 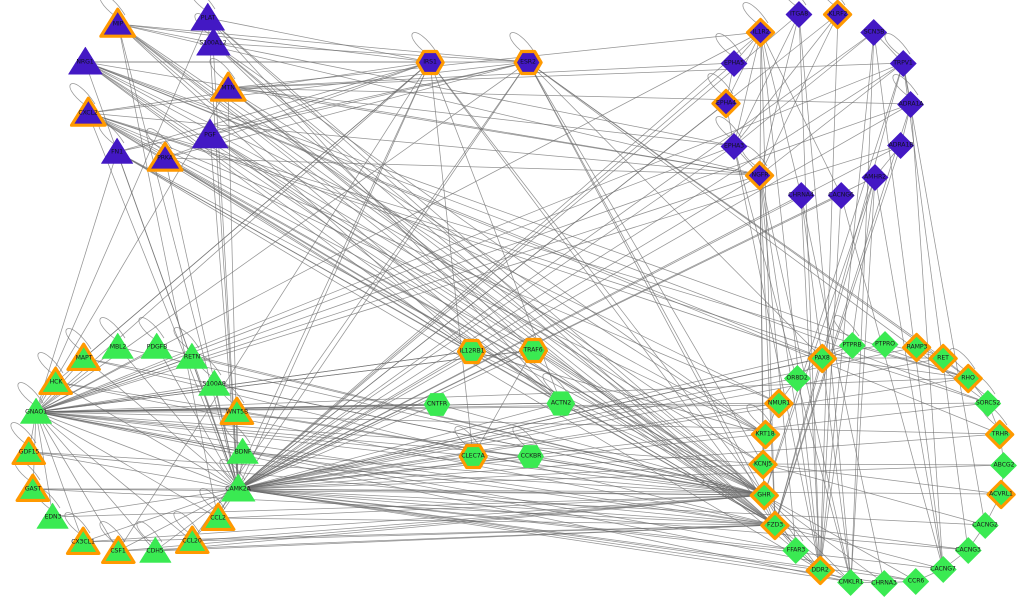 What do you see at coordinates (852, 345) in the screenshot?
I see `network-node-ptprb: PTPRB` at bounding box center [852, 345].